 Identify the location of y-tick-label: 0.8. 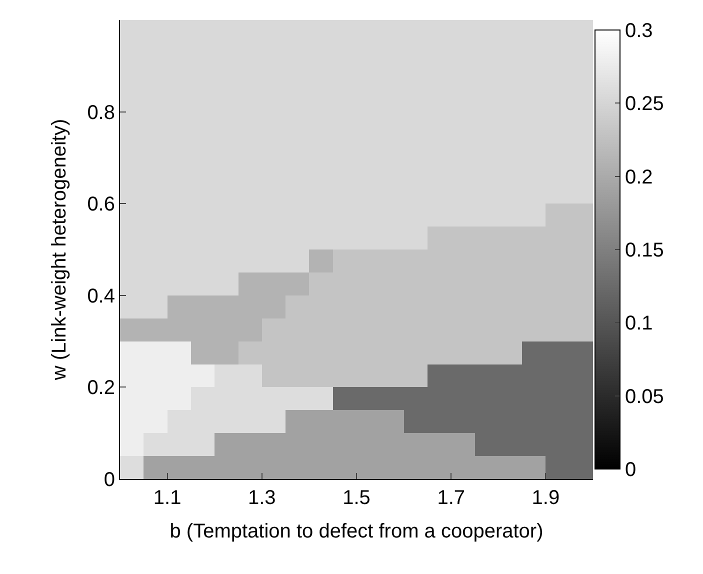
(101, 113).